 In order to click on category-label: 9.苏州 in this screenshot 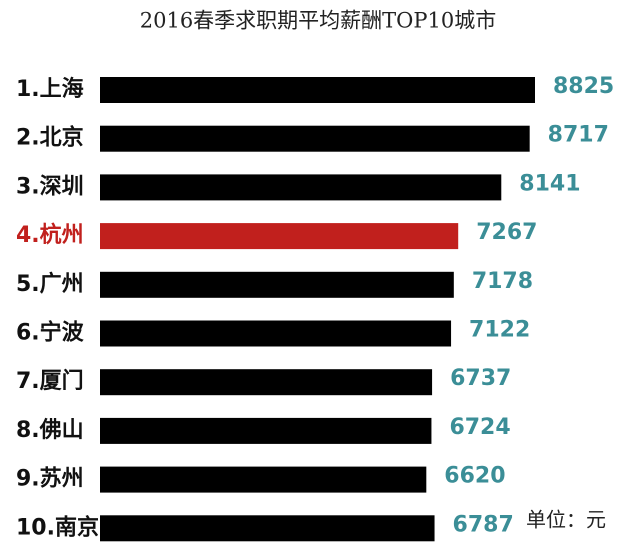, I will do `click(50, 479)`.